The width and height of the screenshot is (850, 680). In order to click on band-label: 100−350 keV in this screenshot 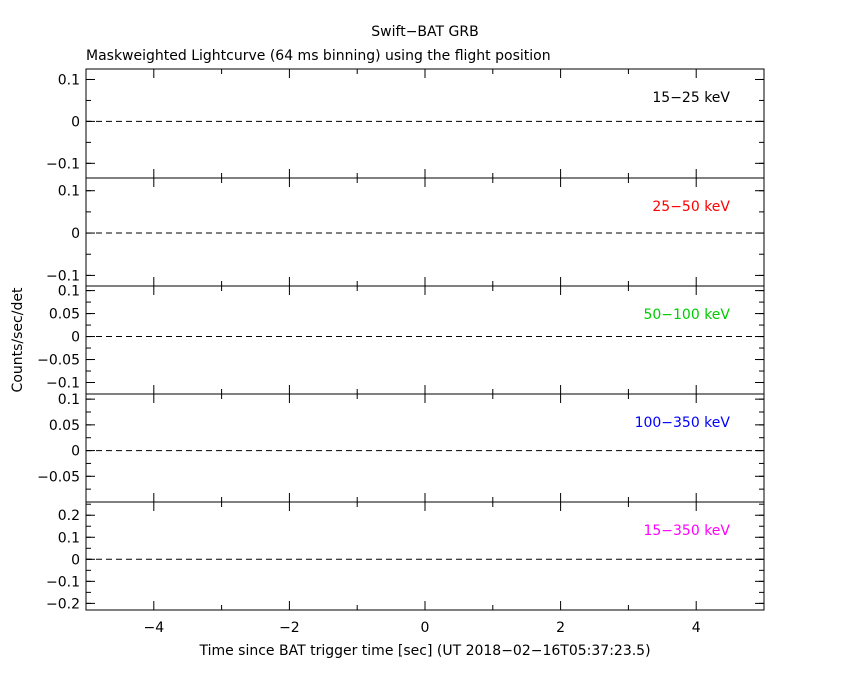, I will do `click(683, 423)`.